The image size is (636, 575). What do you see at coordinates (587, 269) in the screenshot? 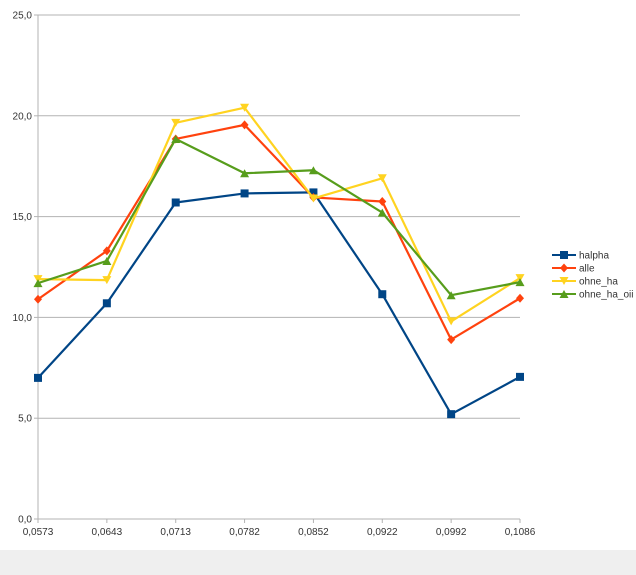
I see `legend-label: alle` at bounding box center [587, 269].